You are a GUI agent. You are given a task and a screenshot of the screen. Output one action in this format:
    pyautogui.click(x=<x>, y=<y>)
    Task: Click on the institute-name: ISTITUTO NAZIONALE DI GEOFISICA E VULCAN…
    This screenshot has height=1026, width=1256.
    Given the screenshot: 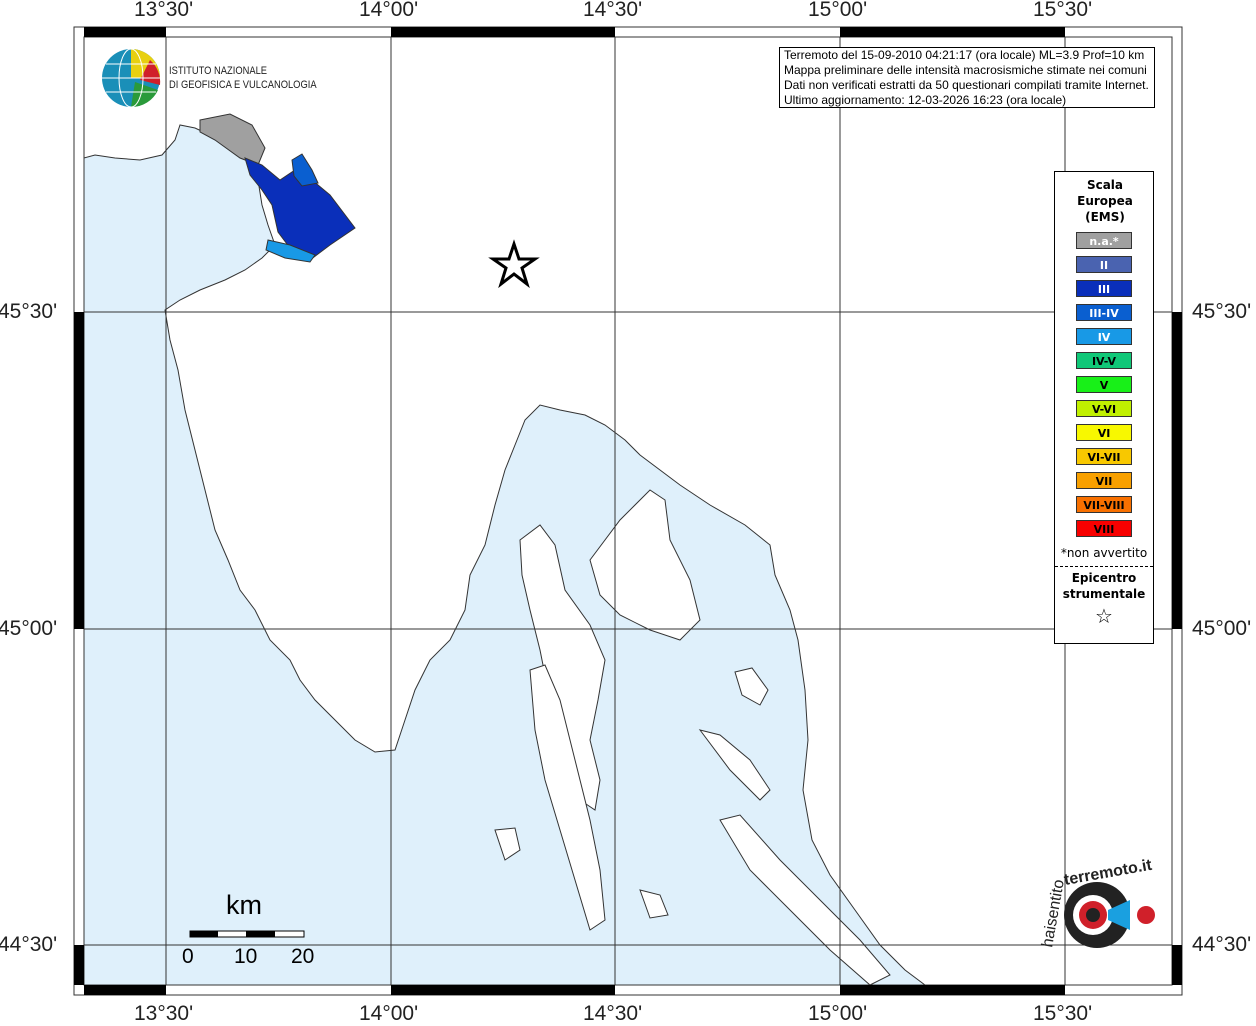 What is the action you would take?
    pyautogui.click(x=243, y=78)
    